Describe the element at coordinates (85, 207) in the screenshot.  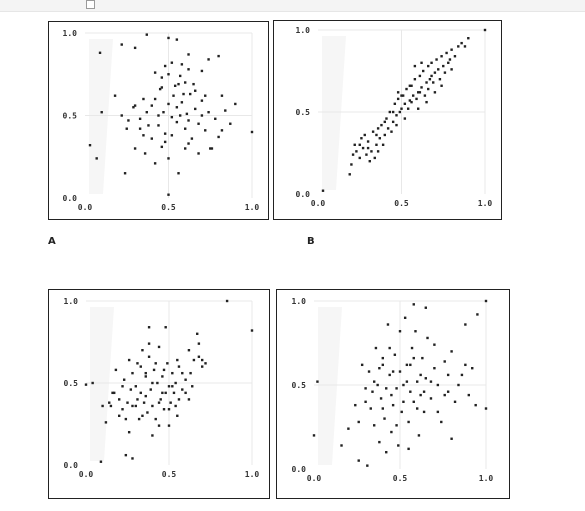
I see `x-tick-label: 0.0` at that location.